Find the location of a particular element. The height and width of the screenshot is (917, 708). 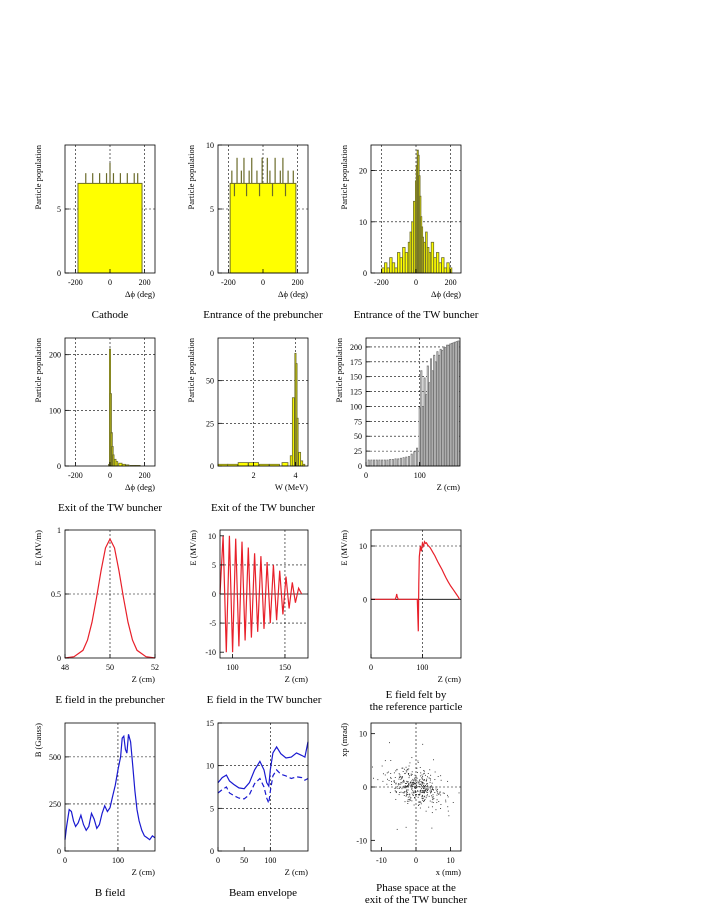

y-tick-label: 500 is located at coordinates (55, 757).